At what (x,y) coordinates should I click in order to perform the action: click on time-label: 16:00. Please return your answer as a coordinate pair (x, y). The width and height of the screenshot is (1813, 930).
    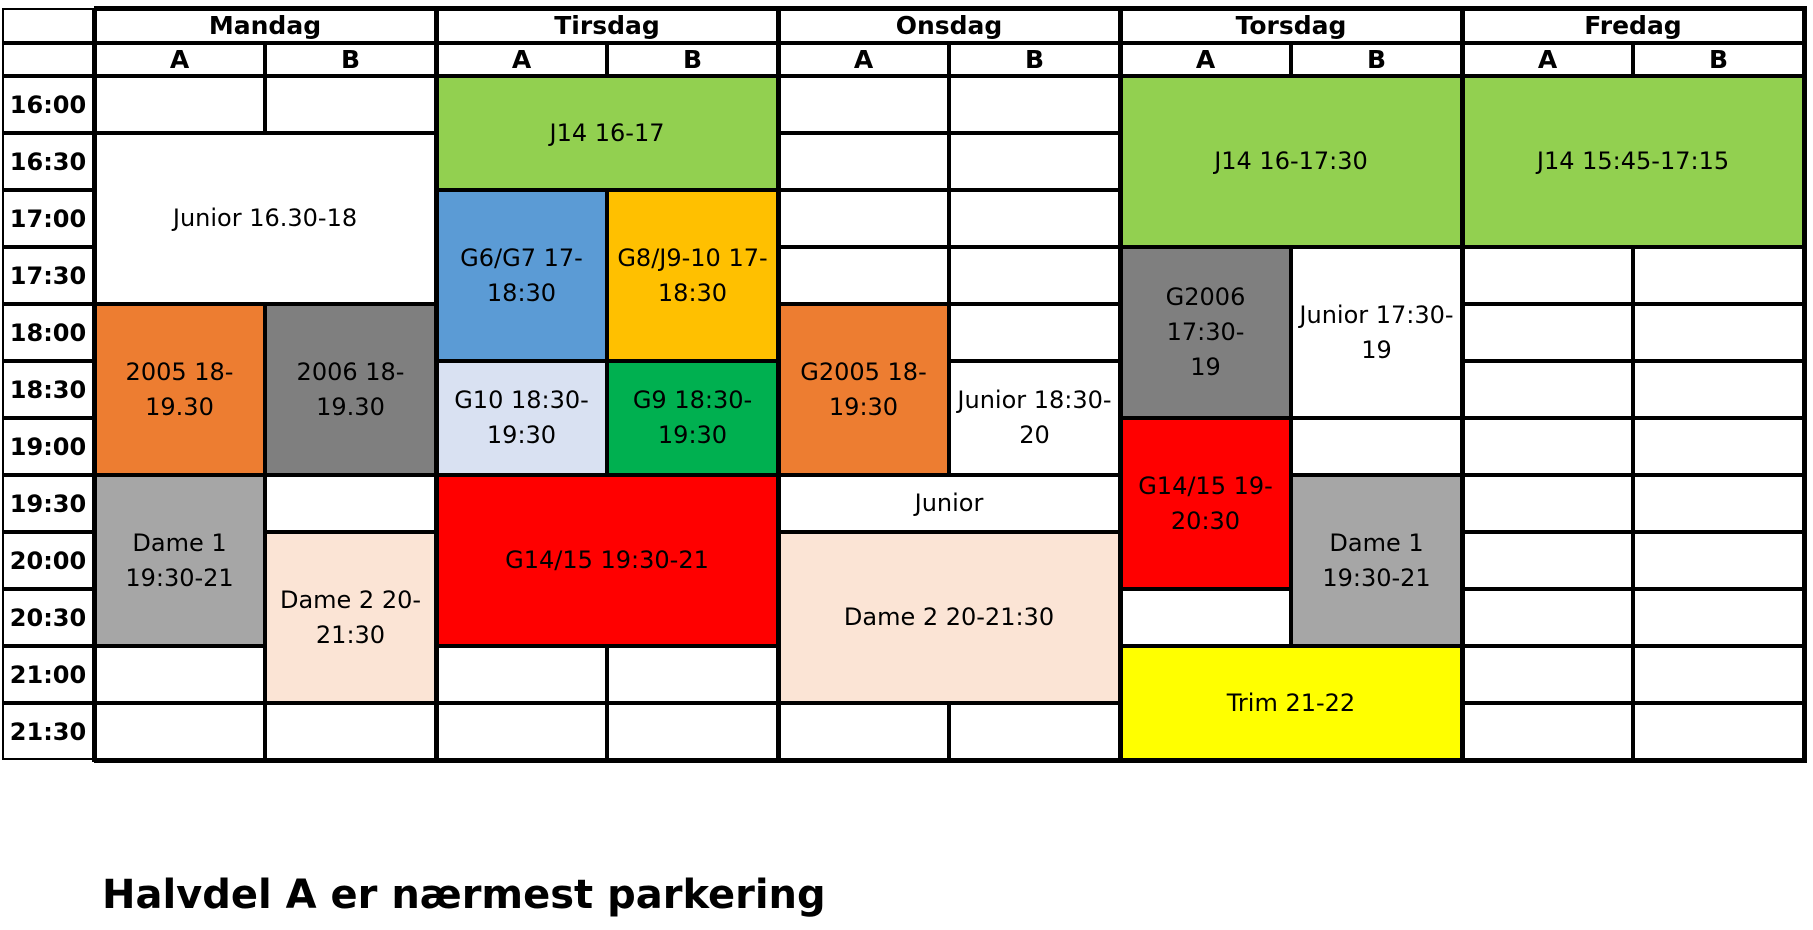
    Looking at the image, I should click on (48, 104).